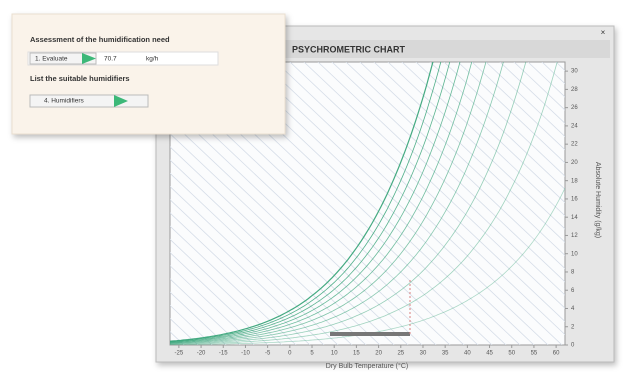 The width and height of the screenshot is (630, 374). What do you see at coordinates (556, 354) in the screenshot?
I see `x-tick-label: 60` at bounding box center [556, 354].